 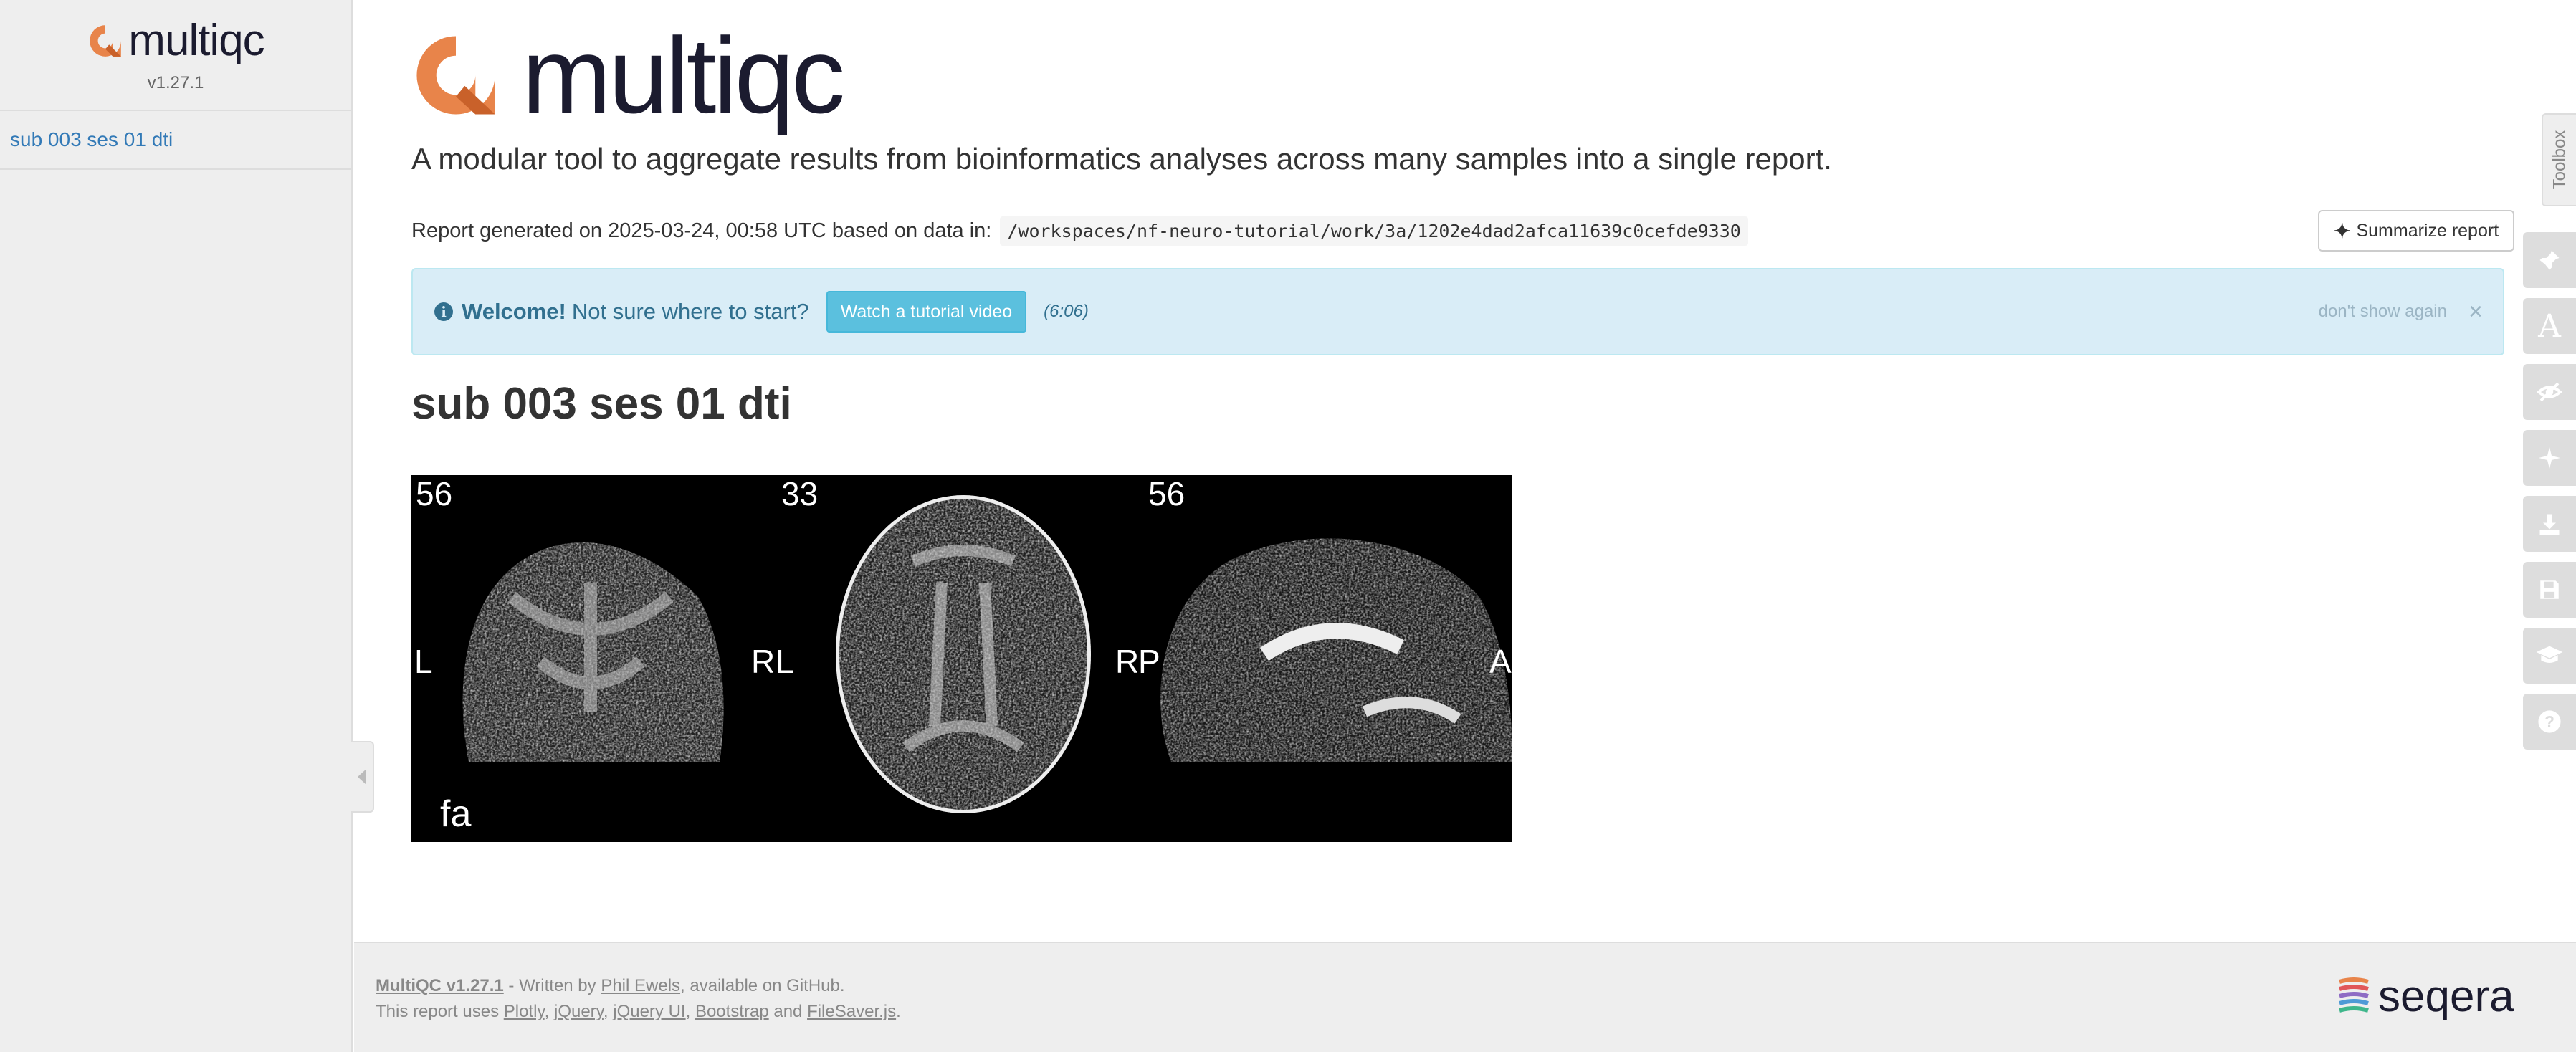 I want to click on slice-number-2: 33, so click(x=799, y=494).